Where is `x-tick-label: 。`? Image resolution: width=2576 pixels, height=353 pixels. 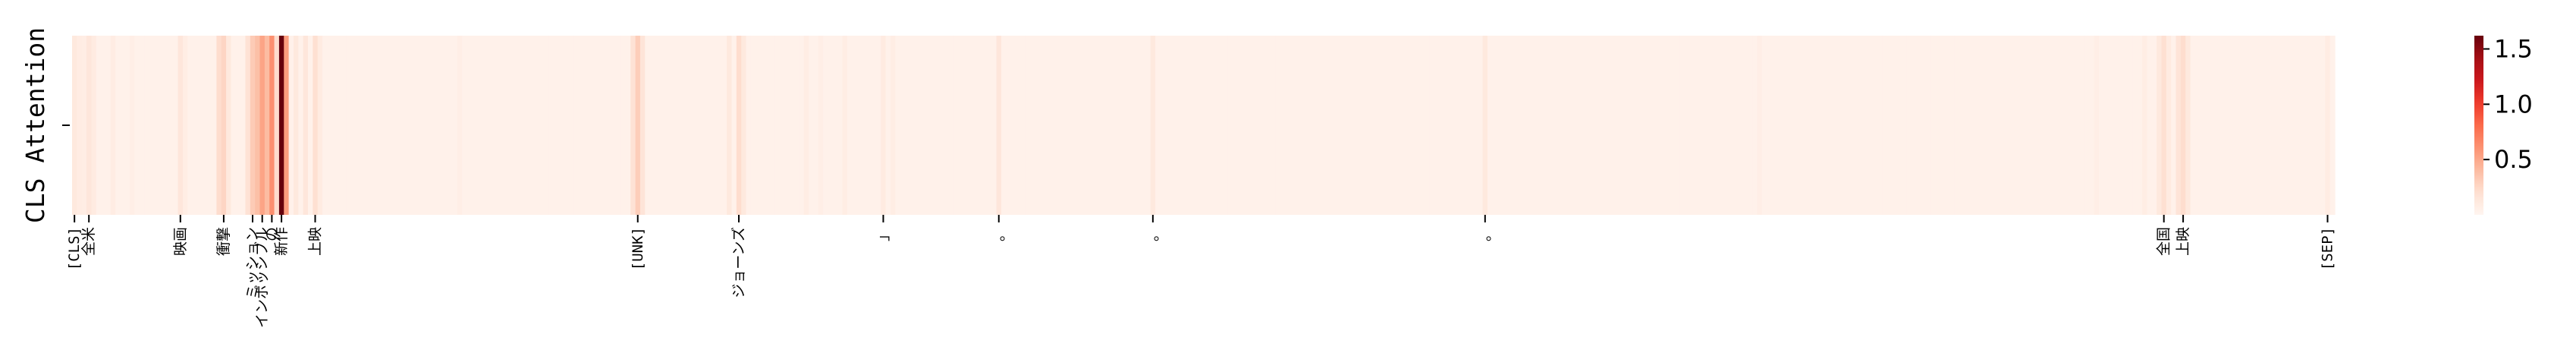 x-tick-label: 。 is located at coordinates (1153, 234).